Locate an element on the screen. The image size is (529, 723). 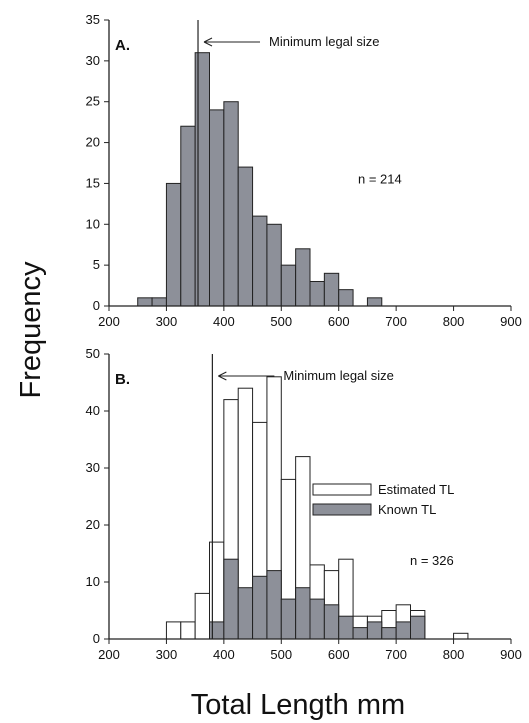
y-tick-label: 35 is located at coordinates (93, 19).